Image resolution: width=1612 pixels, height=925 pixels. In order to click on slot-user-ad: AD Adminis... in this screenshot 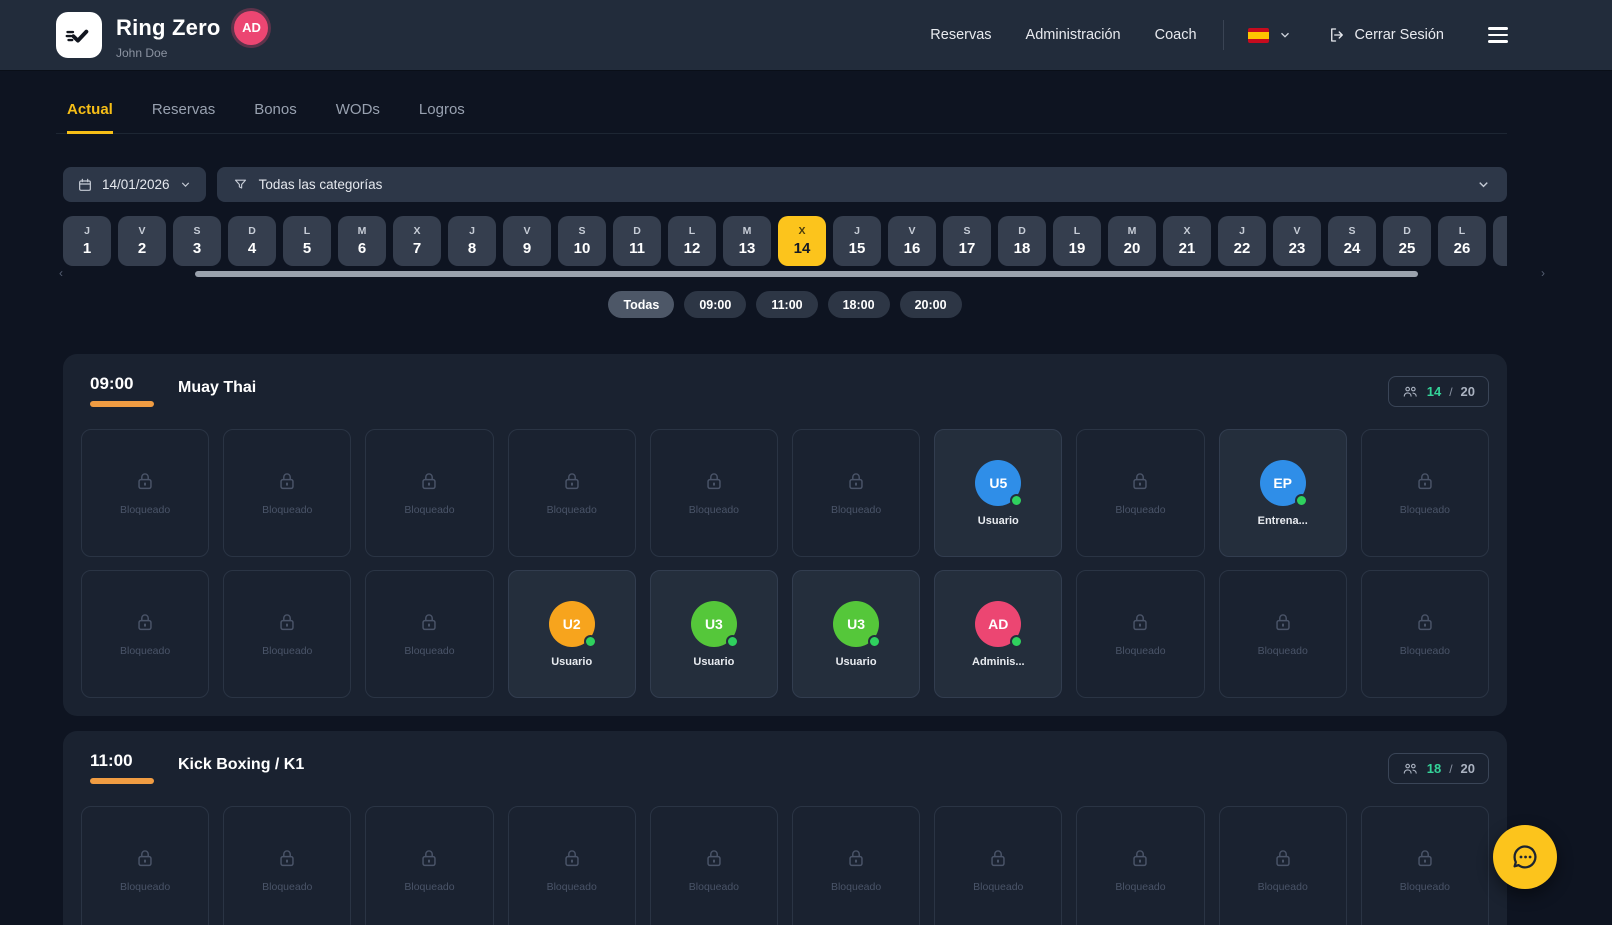, I will do `click(998, 634)`.